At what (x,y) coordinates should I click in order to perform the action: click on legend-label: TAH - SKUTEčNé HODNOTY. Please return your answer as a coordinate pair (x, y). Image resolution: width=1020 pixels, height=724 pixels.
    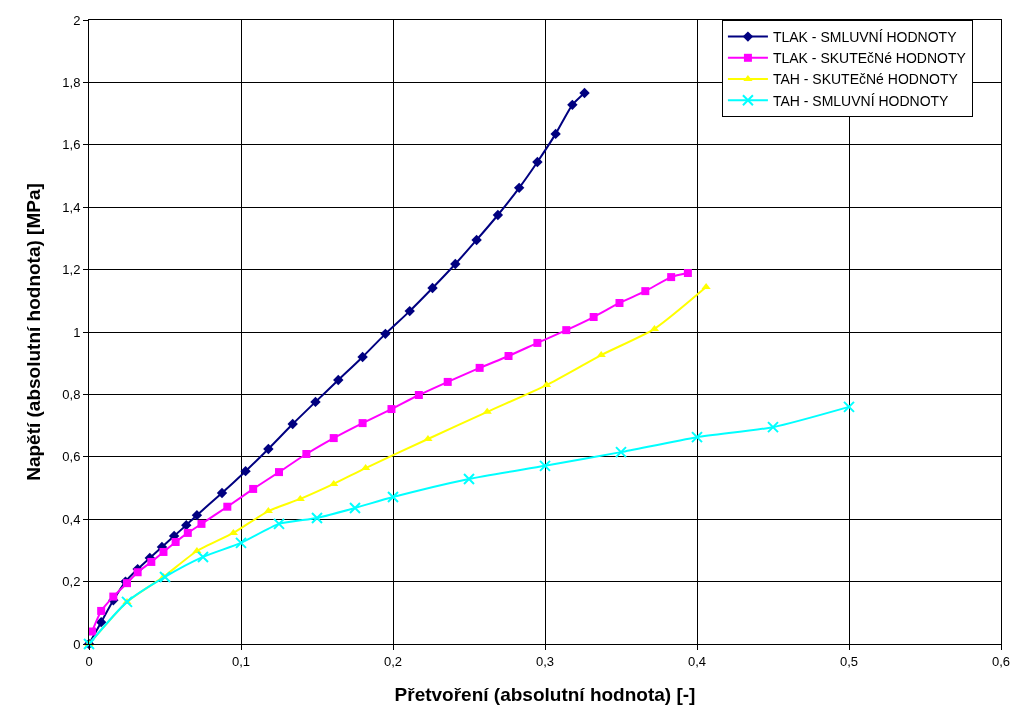
    Looking at the image, I should click on (865, 79).